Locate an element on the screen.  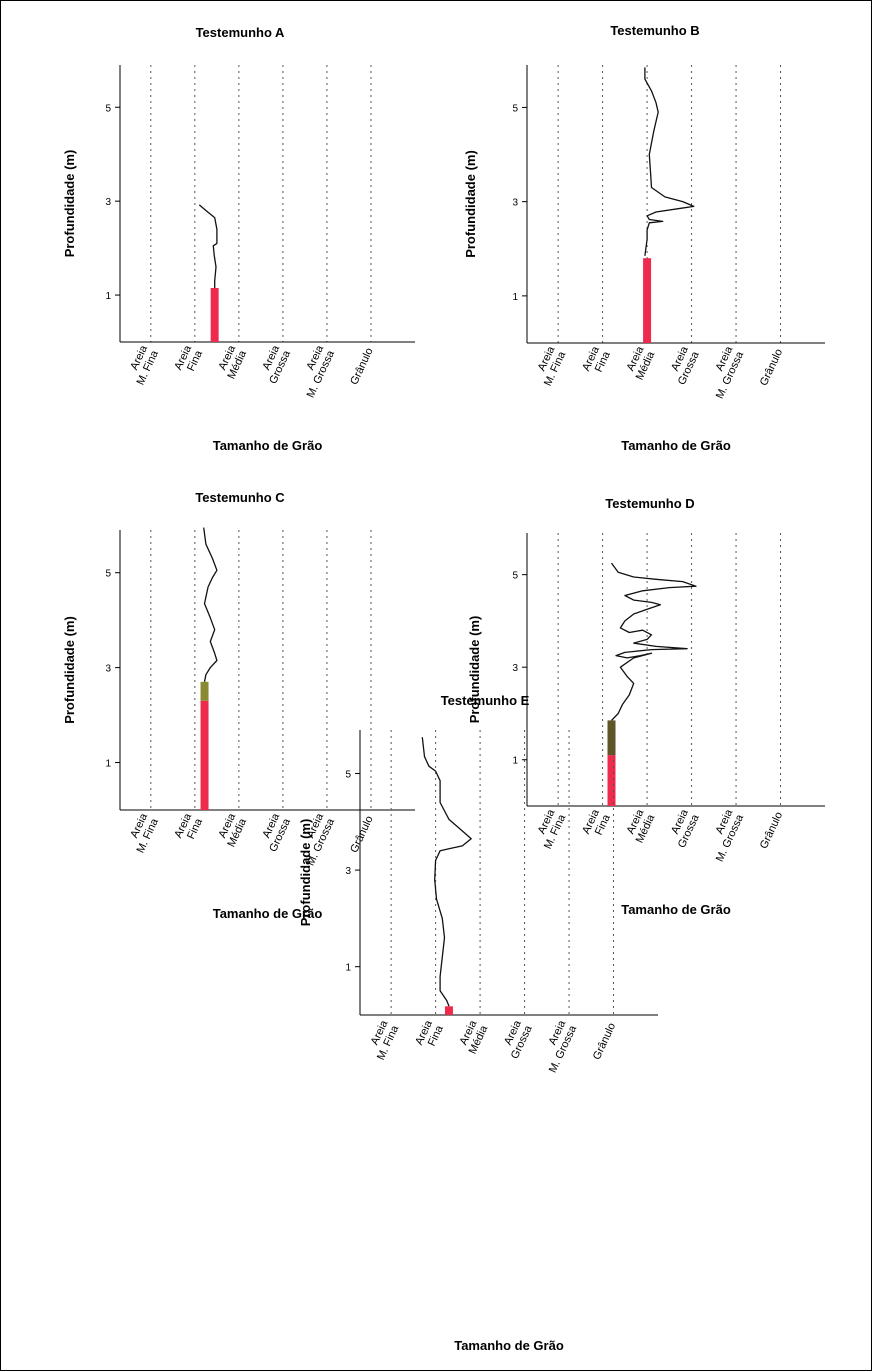
chart-title: Testemunho A is located at coordinates (240, 32).